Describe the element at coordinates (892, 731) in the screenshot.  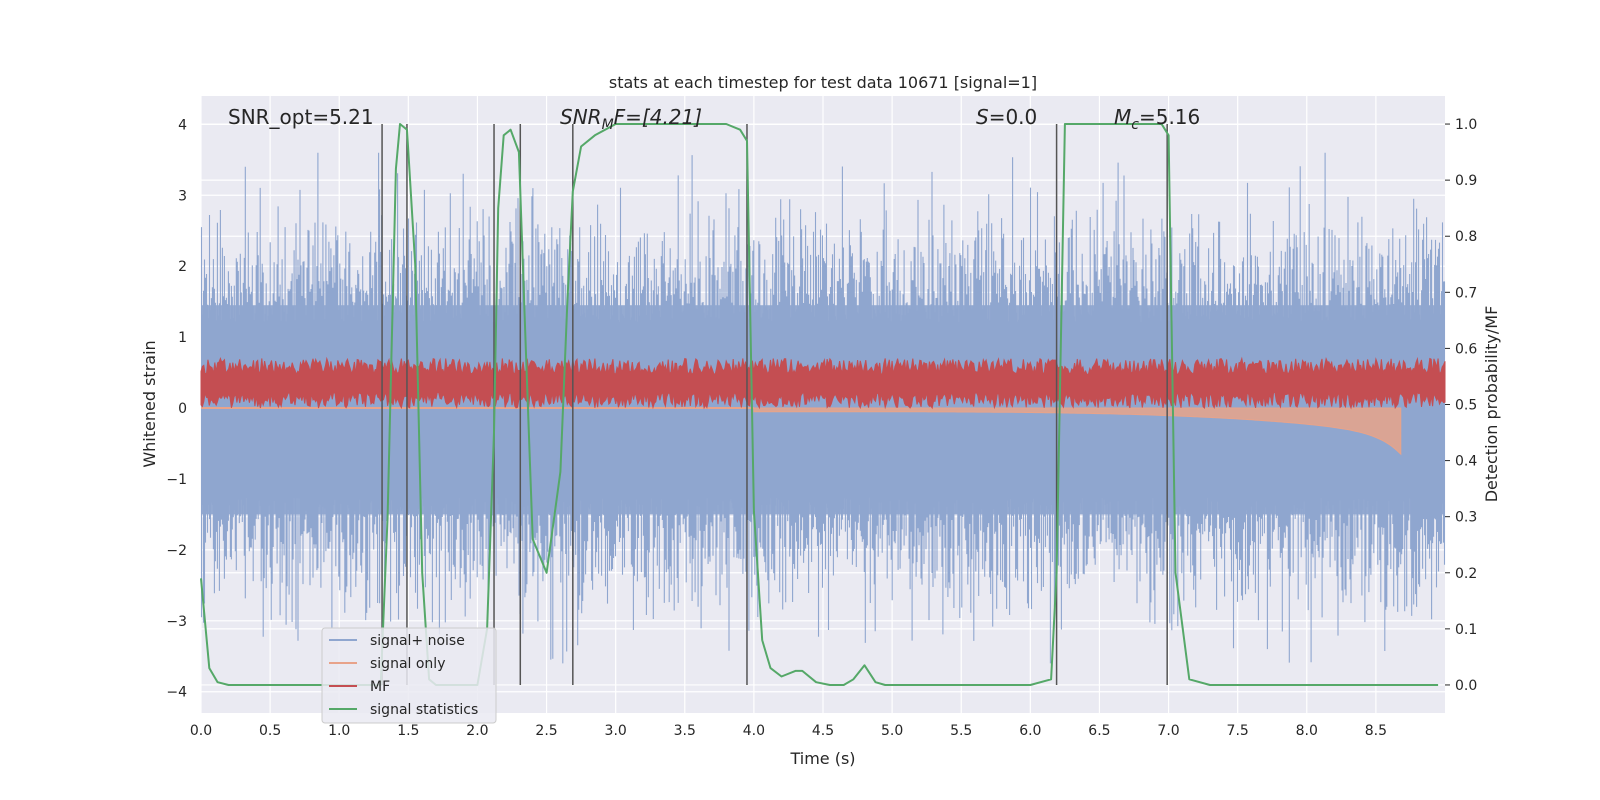
I see `x-tick-10: 5.0` at that location.